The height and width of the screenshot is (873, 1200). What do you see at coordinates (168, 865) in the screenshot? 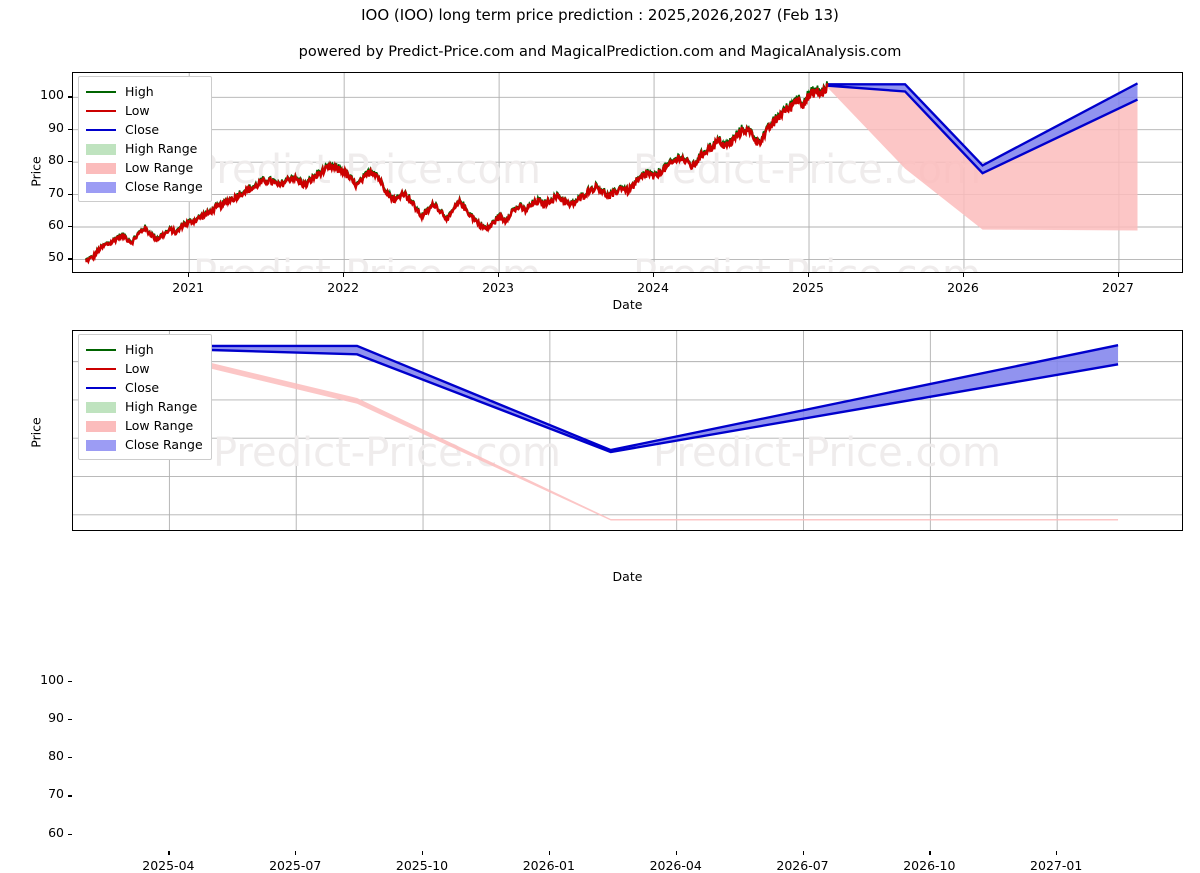
I see `x-tick-label: 2025-04` at bounding box center [168, 865].